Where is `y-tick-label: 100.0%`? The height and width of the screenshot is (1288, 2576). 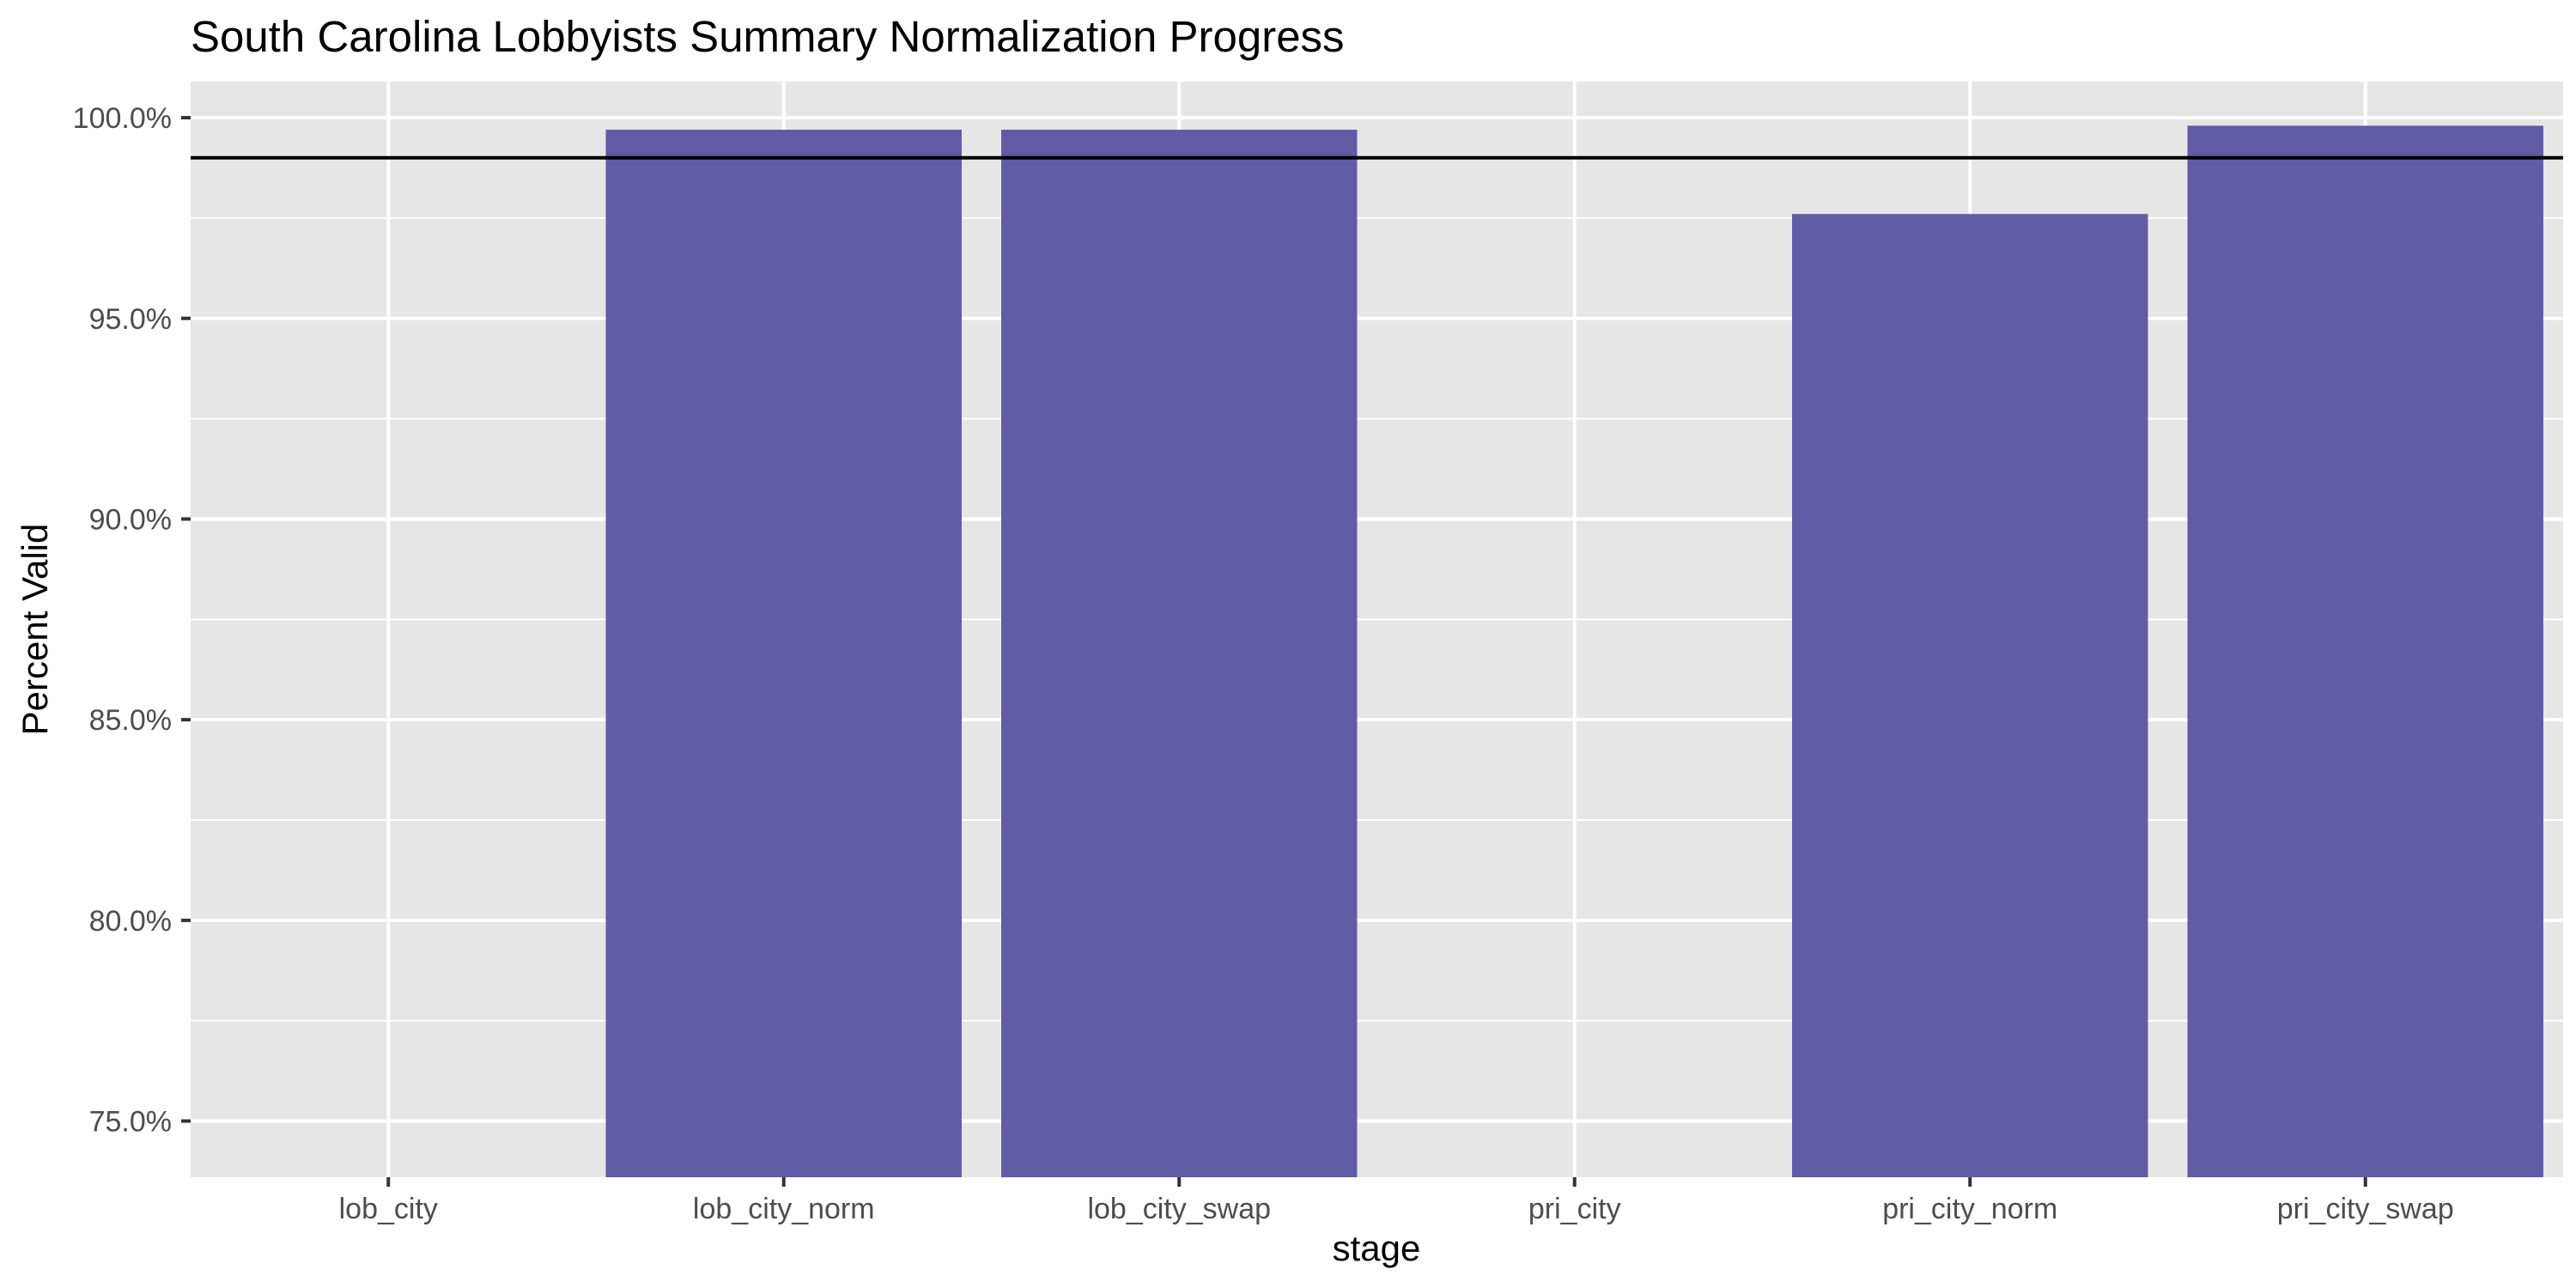
y-tick-label: 100.0% is located at coordinates (123, 118).